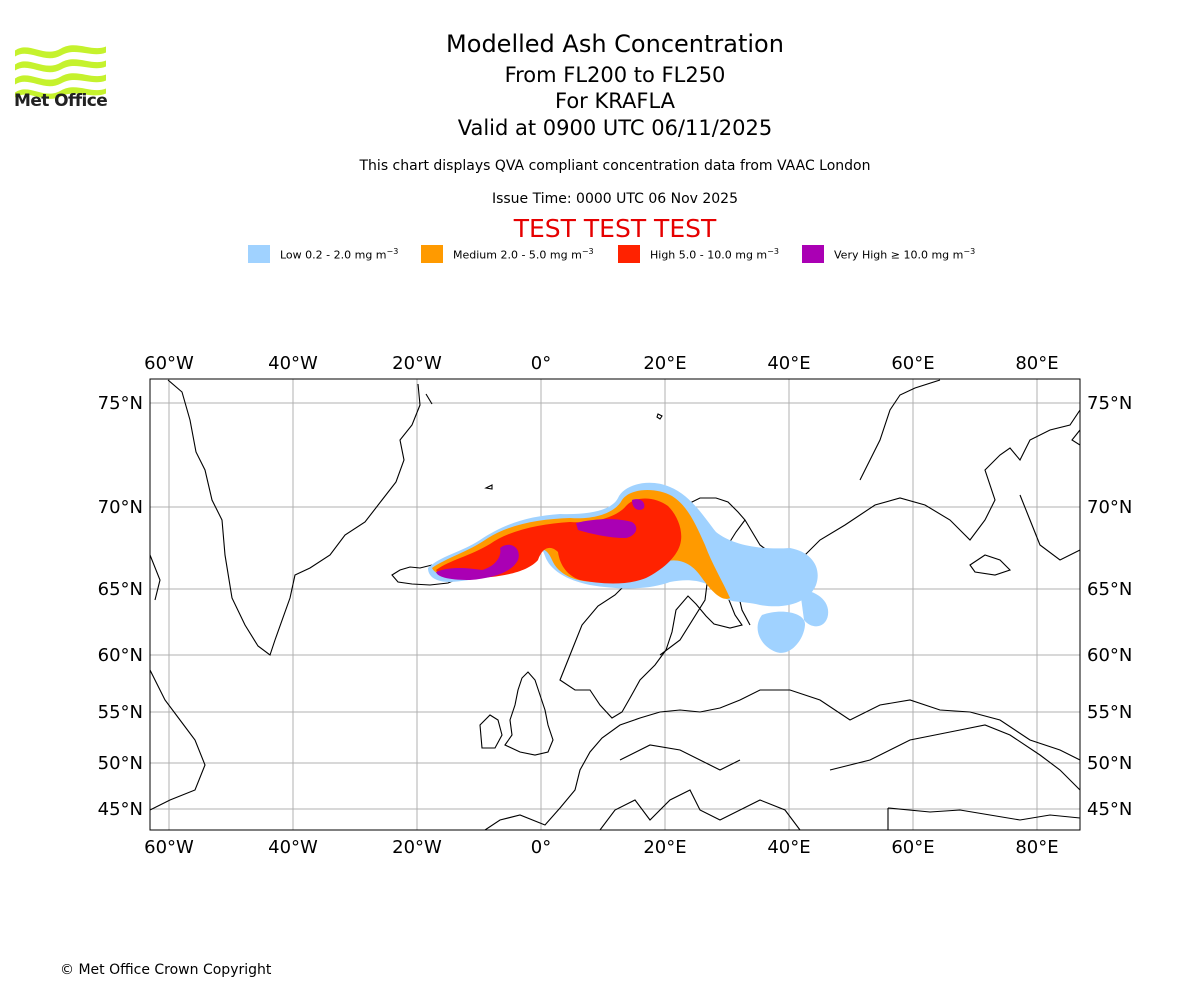 This screenshot has width=1200, height=1000. What do you see at coordinates (615, 128) in the screenshot?
I see `valid-time: Valid at 0900 UTC 06/11/2025` at bounding box center [615, 128].